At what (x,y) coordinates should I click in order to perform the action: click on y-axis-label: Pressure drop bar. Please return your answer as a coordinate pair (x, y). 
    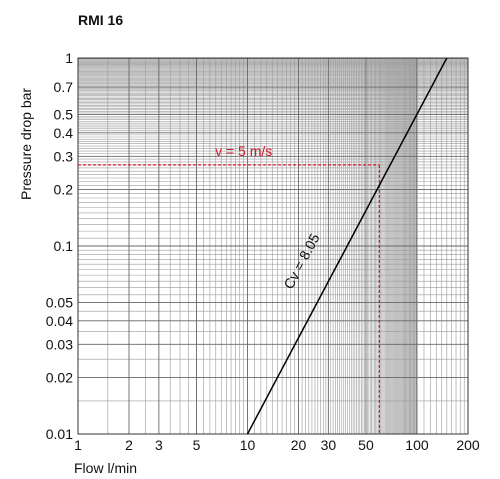
    Looking at the image, I should click on (26, 144).